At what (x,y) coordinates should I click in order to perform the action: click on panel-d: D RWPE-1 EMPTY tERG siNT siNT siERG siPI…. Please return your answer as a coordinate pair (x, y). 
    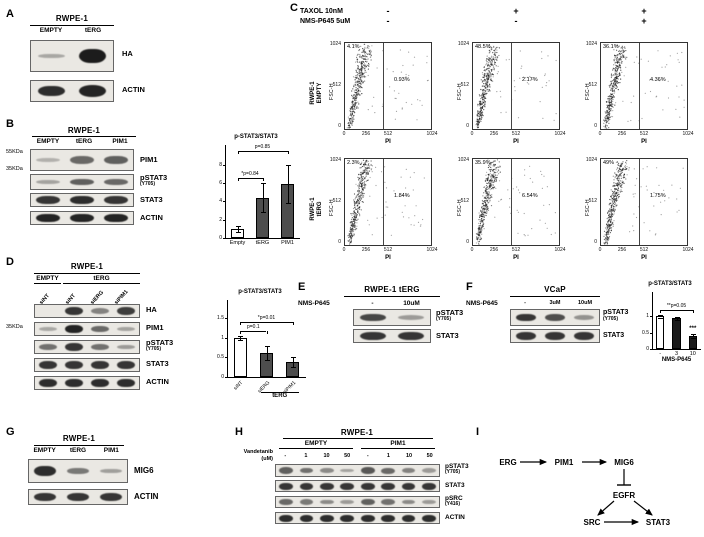
    Looking at the image, I should click on (159, 331).